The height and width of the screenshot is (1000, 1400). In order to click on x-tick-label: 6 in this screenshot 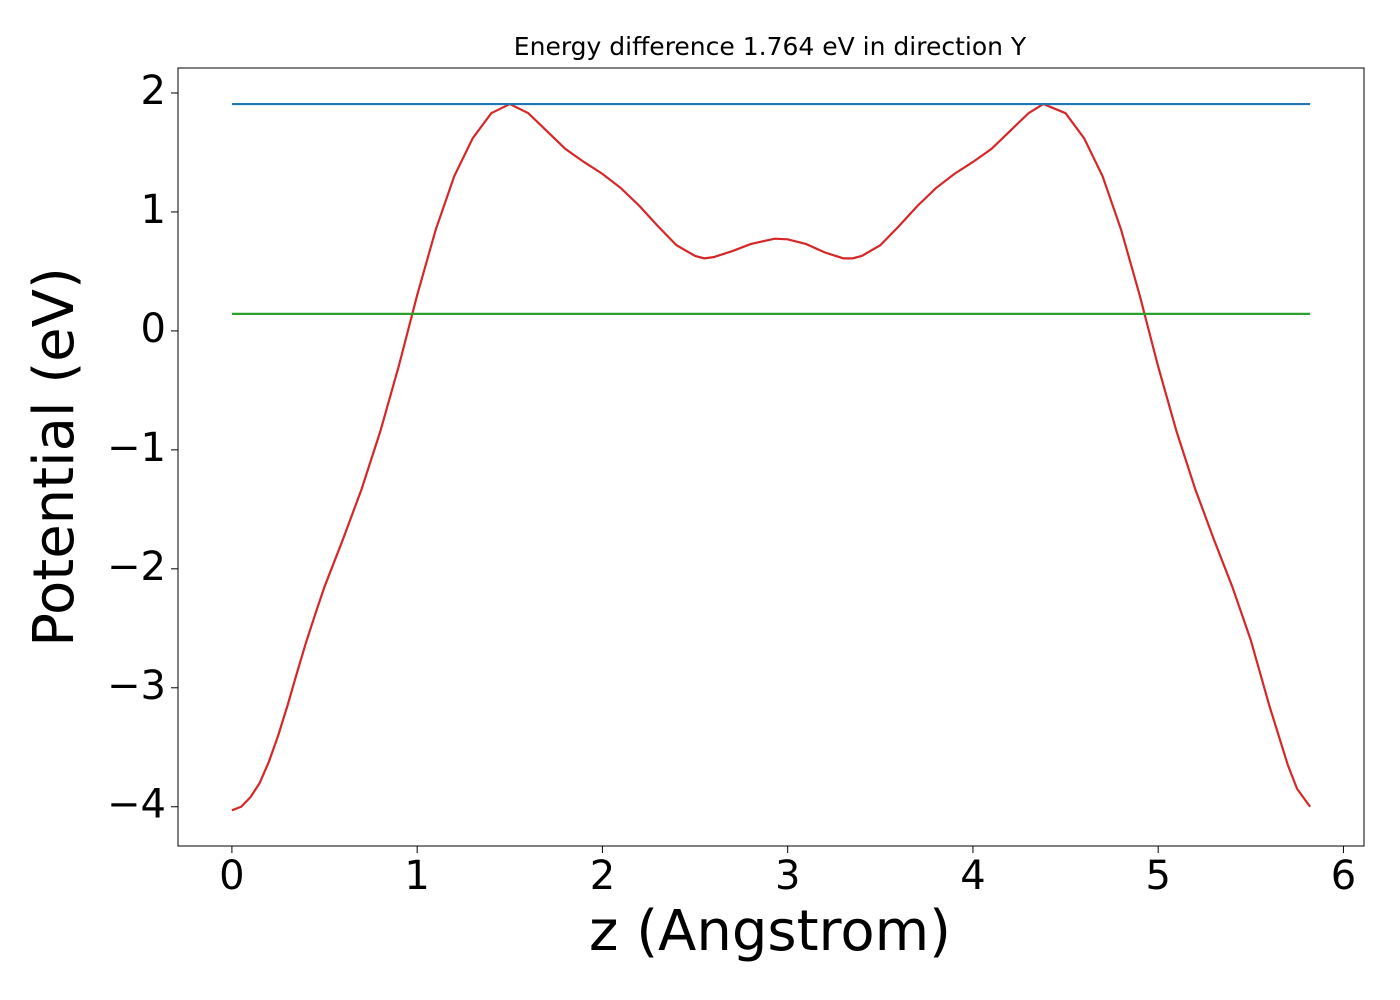, I will do `click(1343, 876)`.